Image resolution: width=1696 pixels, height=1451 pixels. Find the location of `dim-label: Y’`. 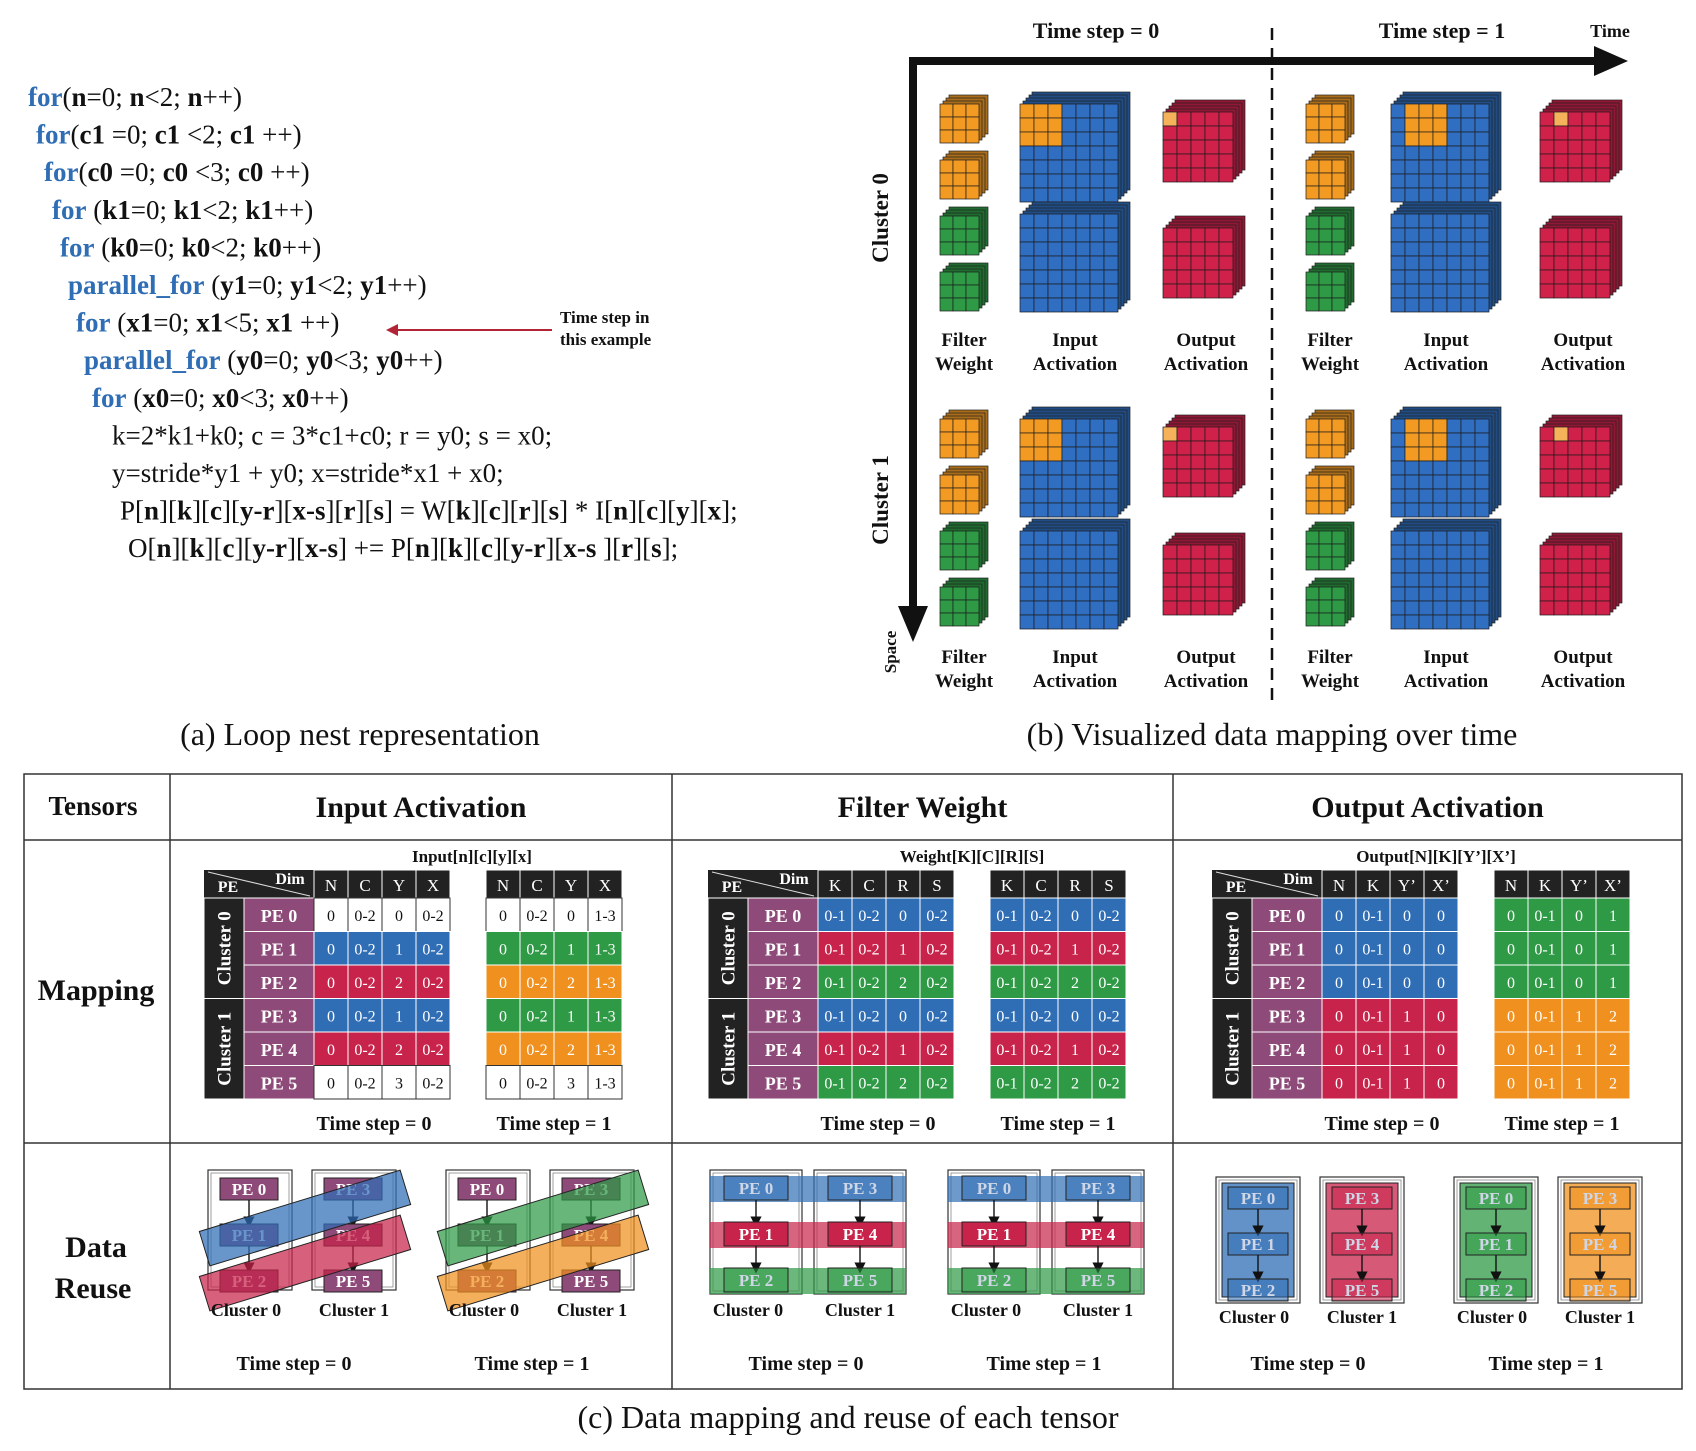

dim-label: Y’ is located at coordinates (1579, 885).